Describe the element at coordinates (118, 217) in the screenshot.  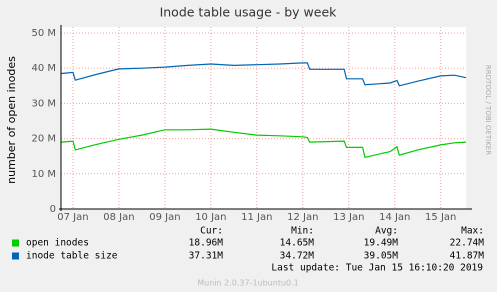
I see `x-tick-label: 08 Jan` at that location.